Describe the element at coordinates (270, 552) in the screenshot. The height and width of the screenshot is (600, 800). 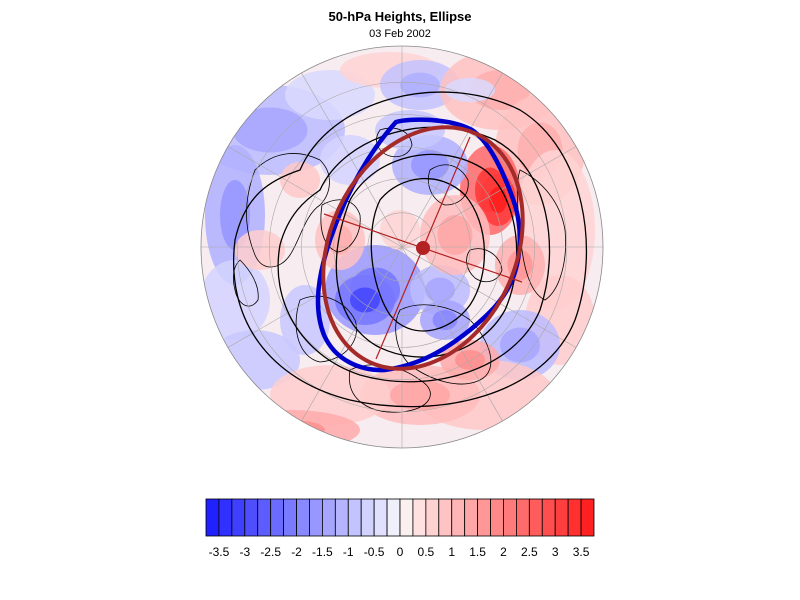
I see `colorbar-tick-label: -2.5` at that location.